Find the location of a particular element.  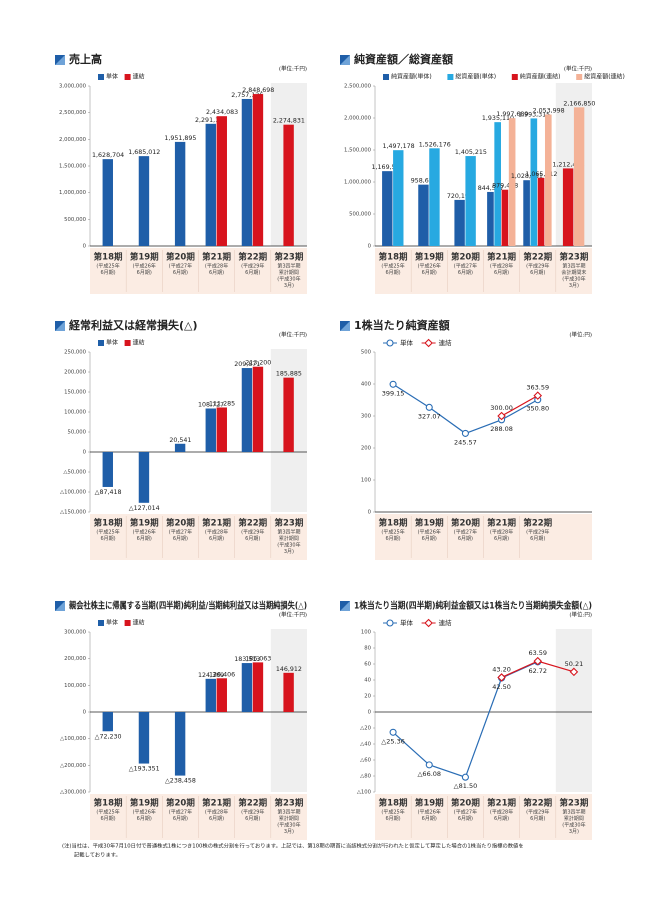

unit-label: (単位:円) is located at coordinates (580, 335).